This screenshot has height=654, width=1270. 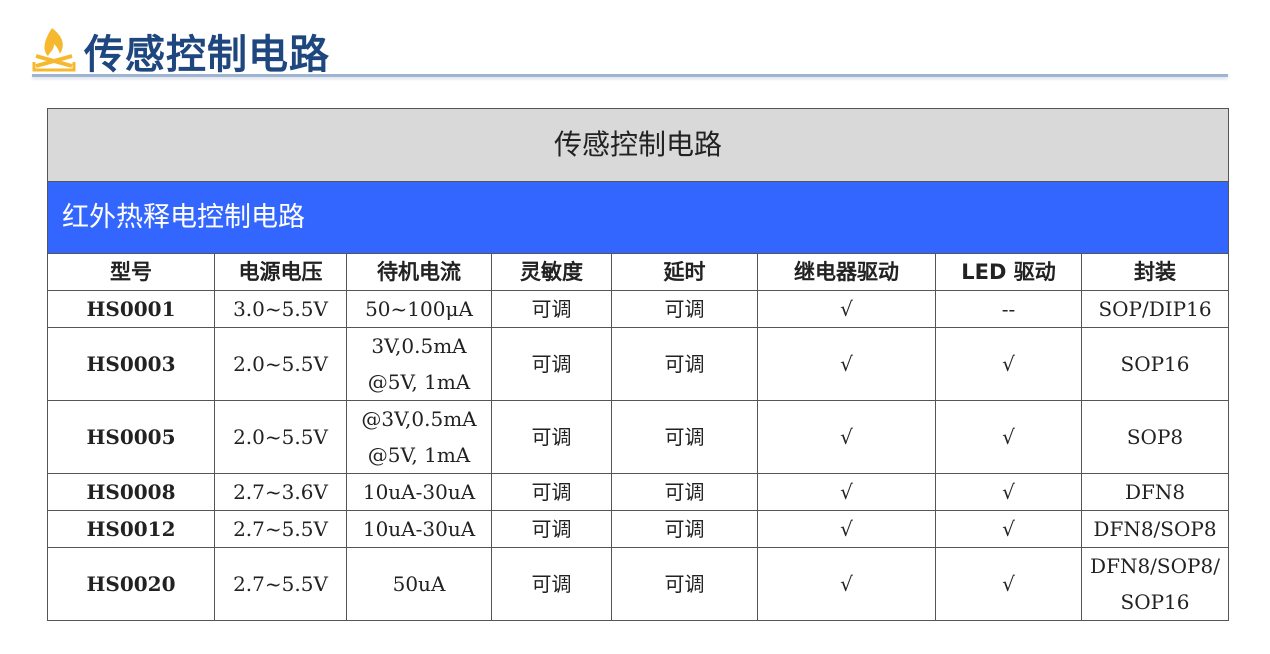 What do you see at coordinates (419, 272) in the screenshot?
I see `column-header: 待机电流` at bounding box center [419, 272].